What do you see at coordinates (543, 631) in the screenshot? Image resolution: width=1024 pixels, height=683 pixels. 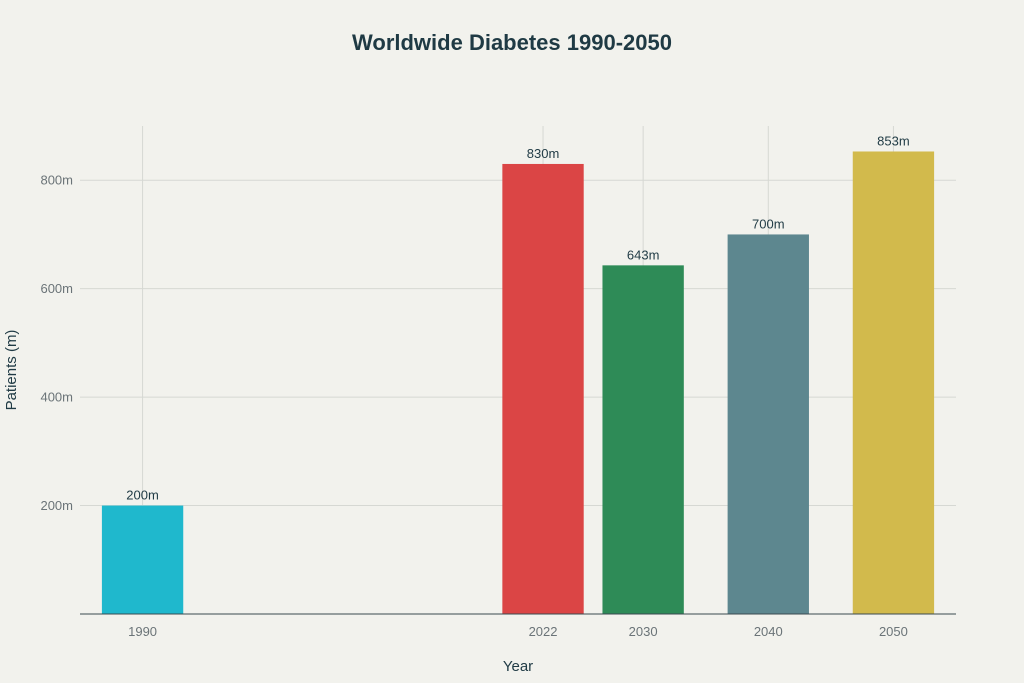 I see `x-tick-label-2022: 2022` at bounding box center [543, 631].